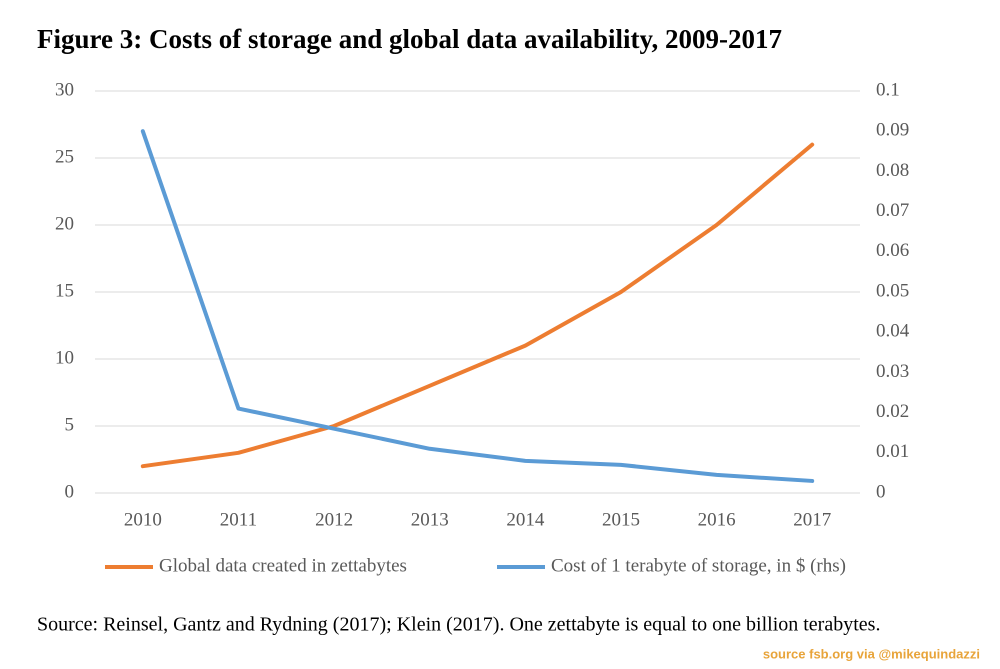 Image resolution: width=1000 pixels, height=669 pixels. What do you see at coordinates (892, 130) in the screenshot?
I see `y2-tick-label: 0.09` at bounding box center [892, 130].